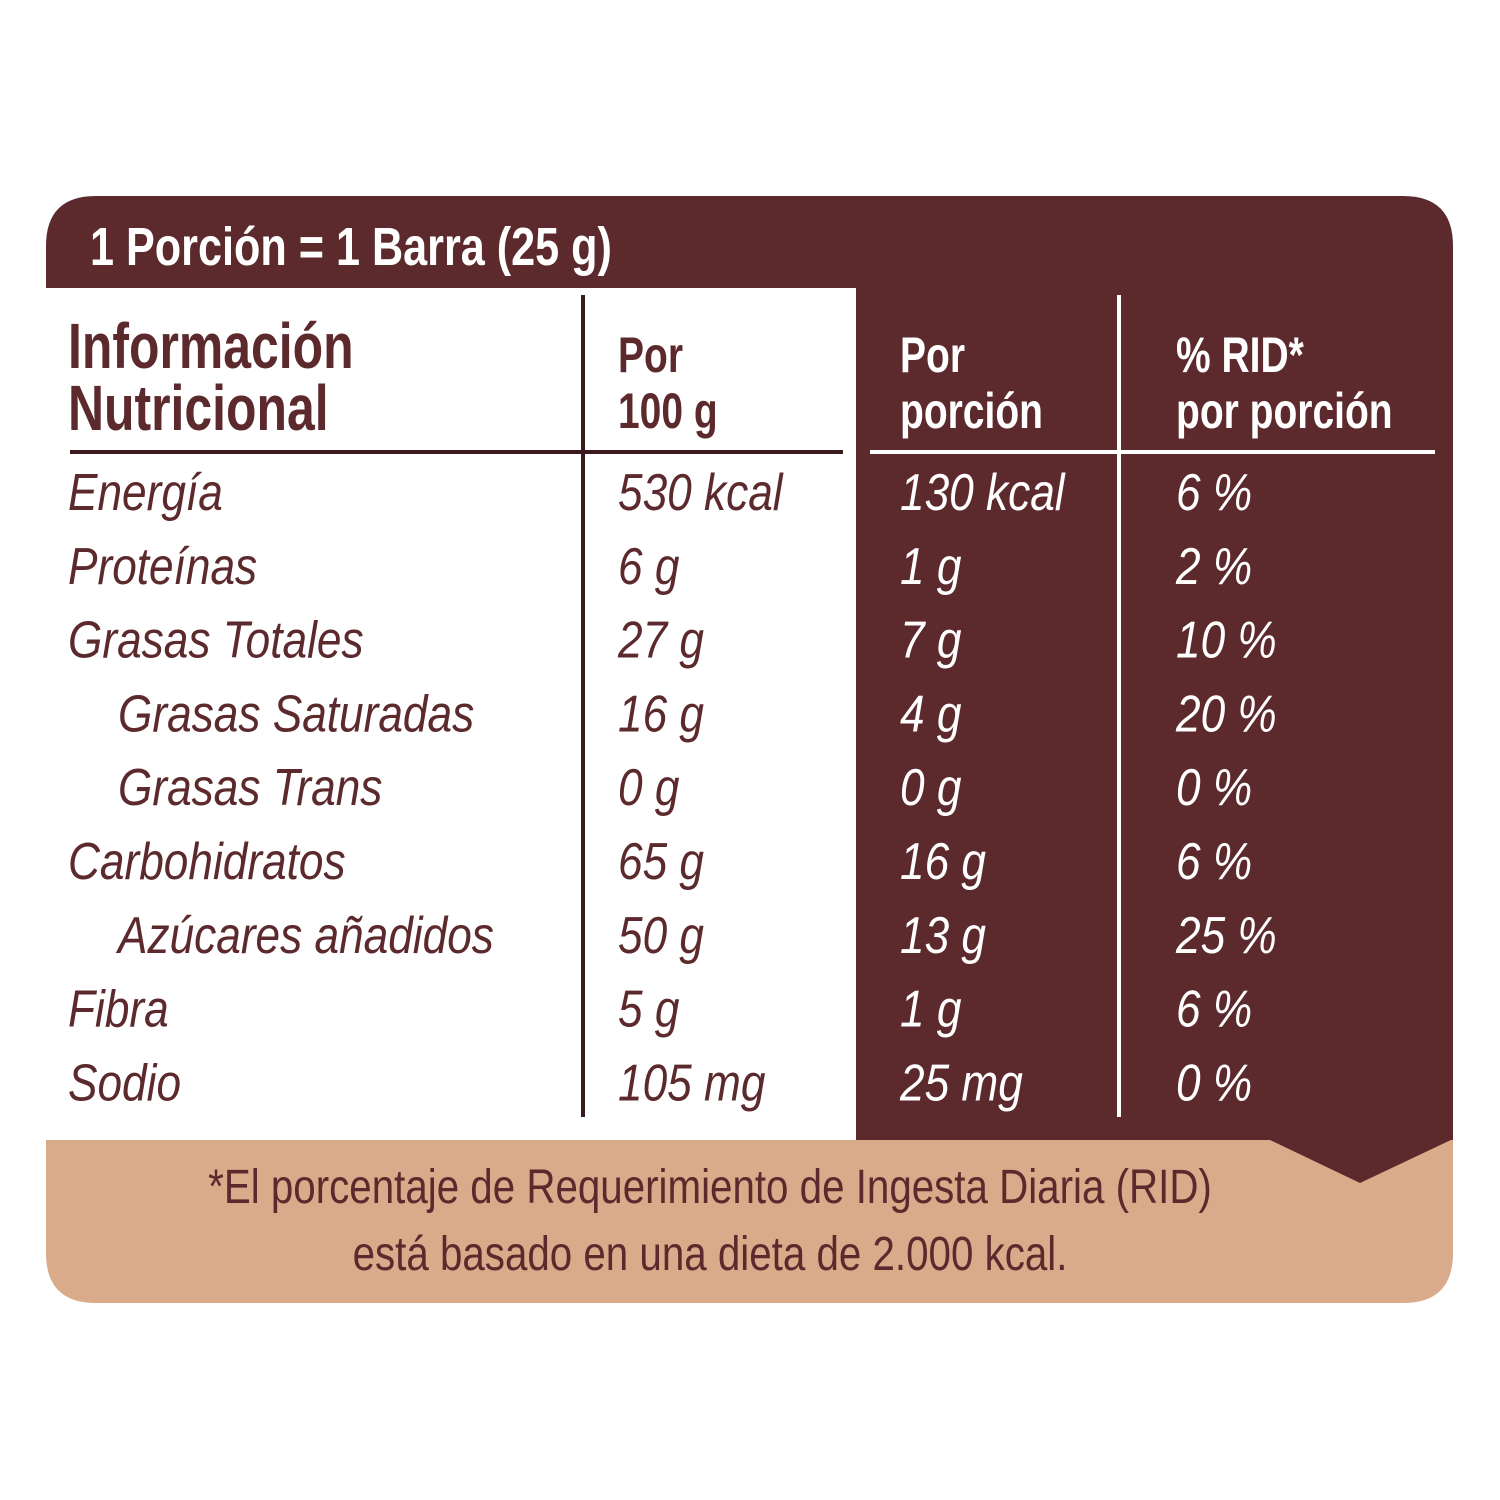  Describe the element at coordinates (649, 566) in the screenshot. I see `nutrient-value: 6 g` at that location.